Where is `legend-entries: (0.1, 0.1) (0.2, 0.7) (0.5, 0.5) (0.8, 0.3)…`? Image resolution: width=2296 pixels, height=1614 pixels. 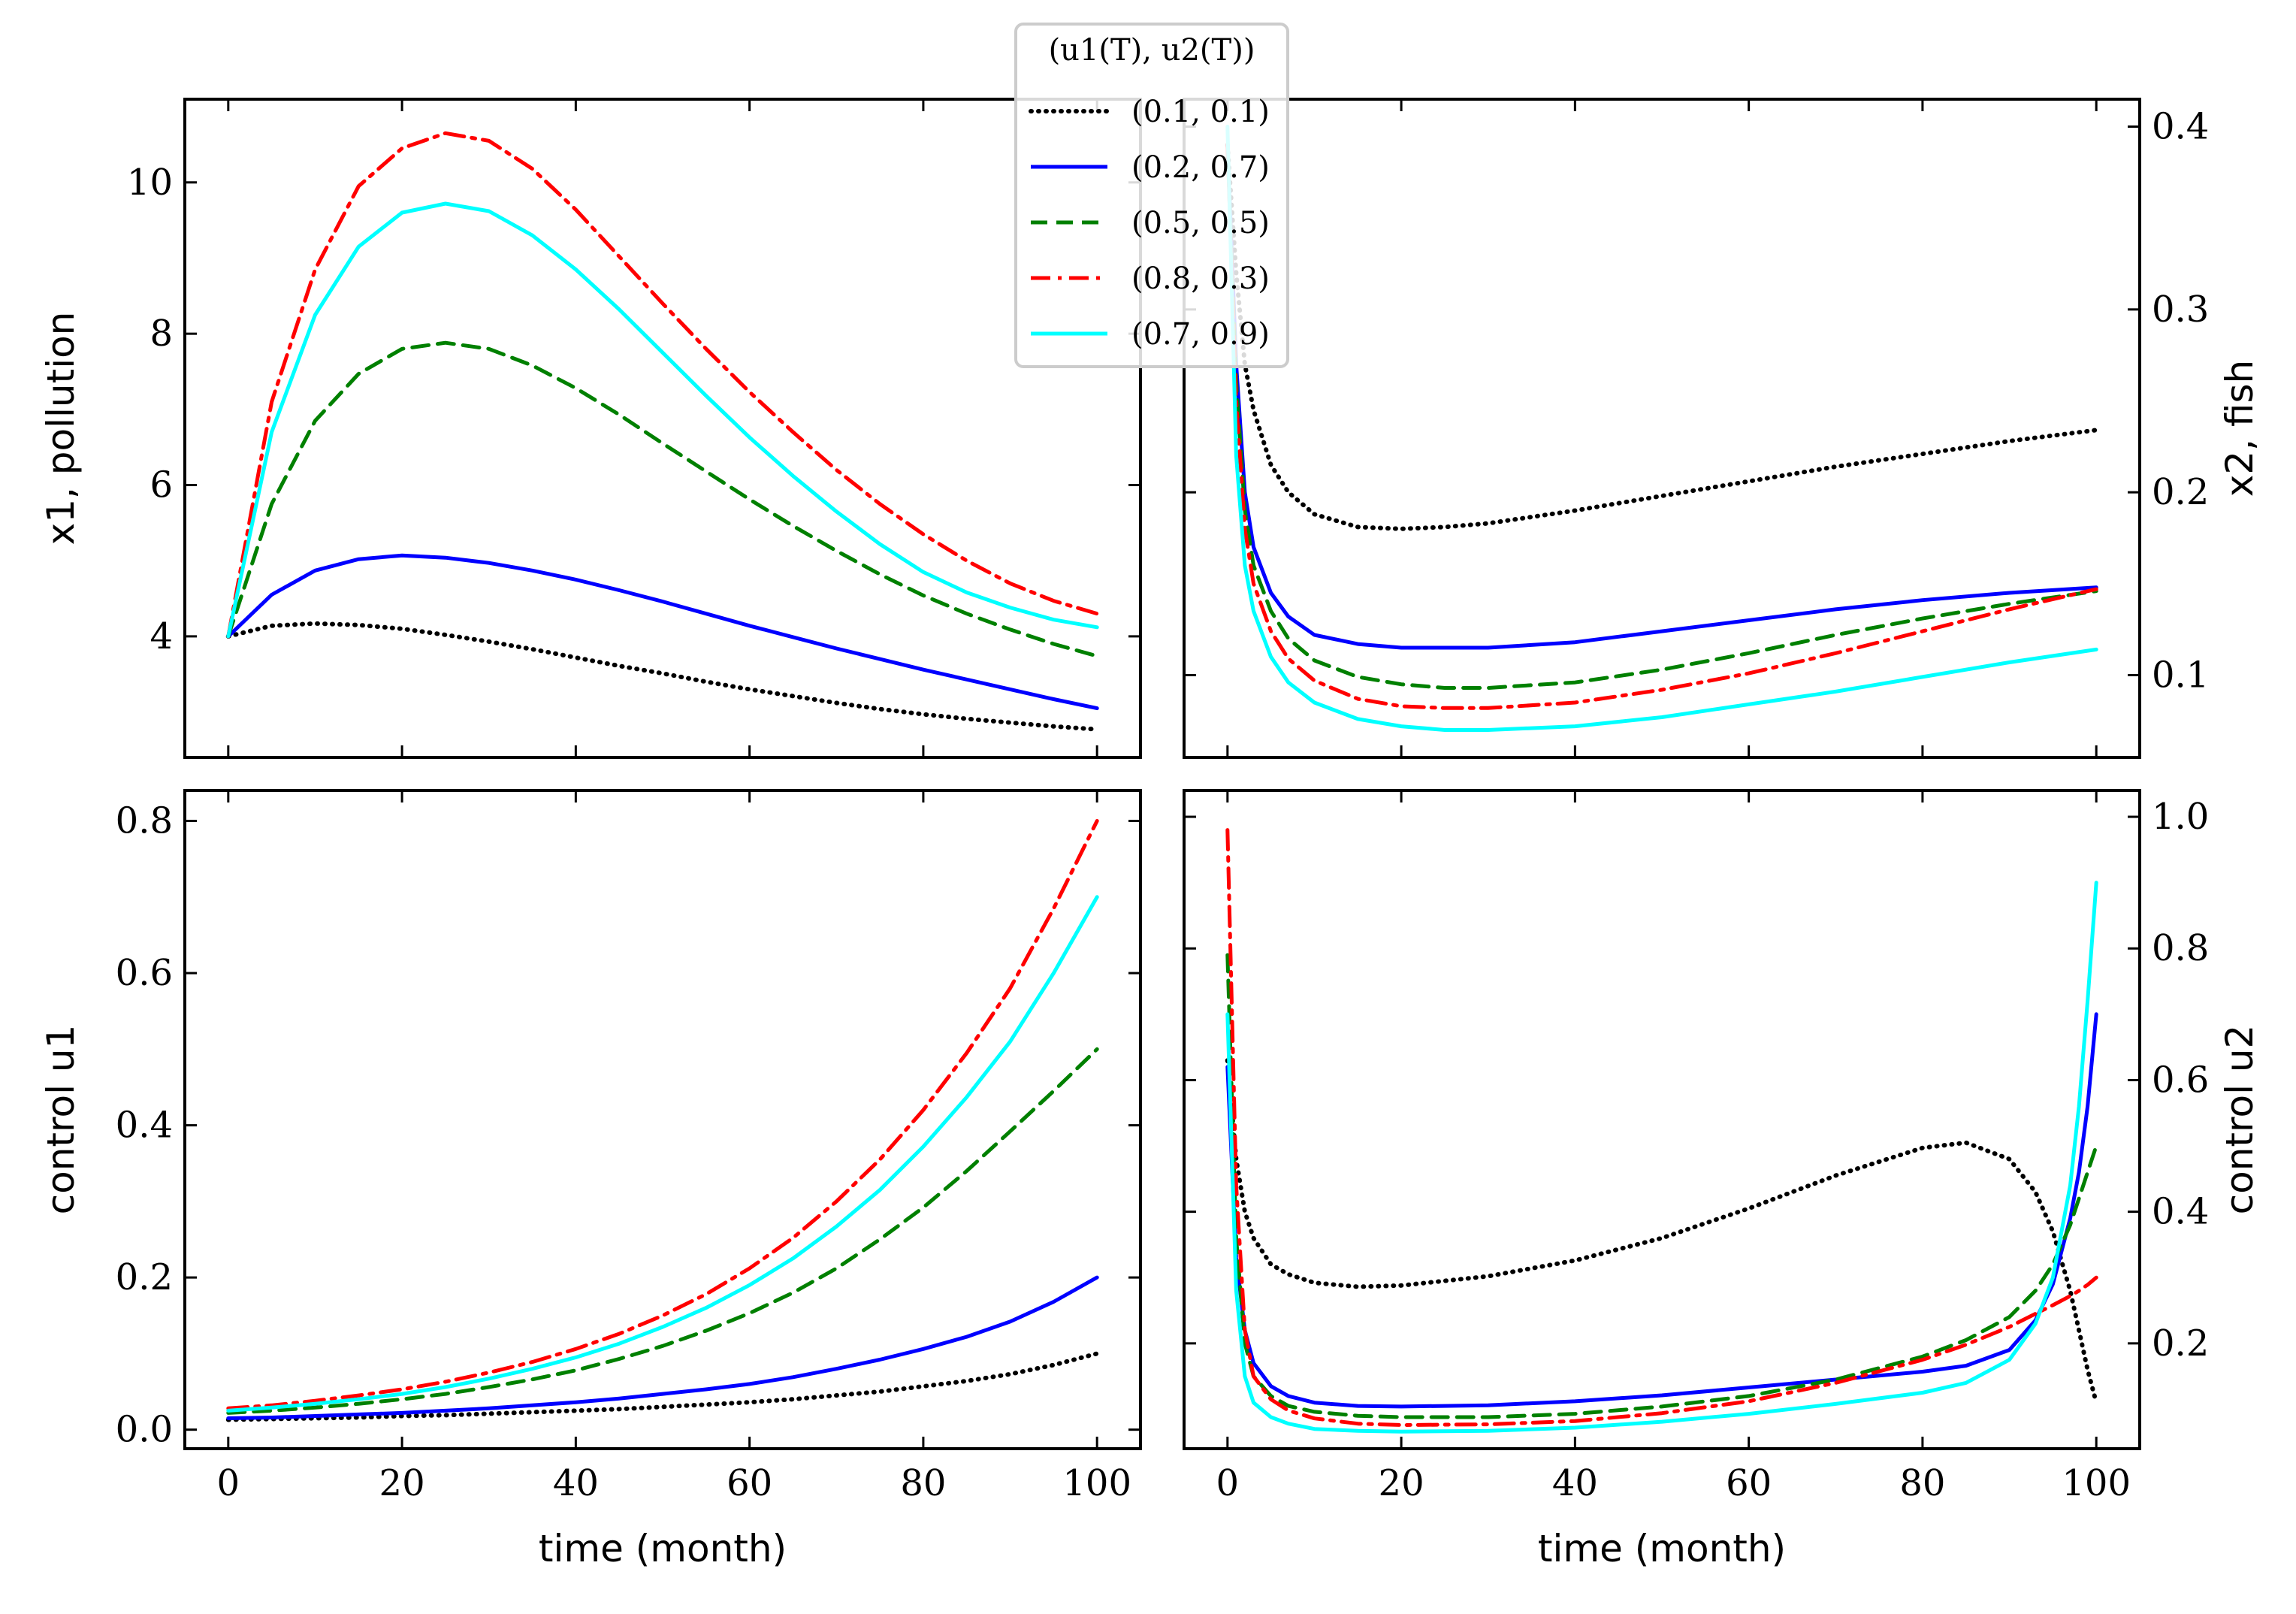
legend-entries: (0.1, 0.1) (0.2, 0.7) (0.5, 0.5) (0.8, 0.3)… is located at coordinates (1149, 223).